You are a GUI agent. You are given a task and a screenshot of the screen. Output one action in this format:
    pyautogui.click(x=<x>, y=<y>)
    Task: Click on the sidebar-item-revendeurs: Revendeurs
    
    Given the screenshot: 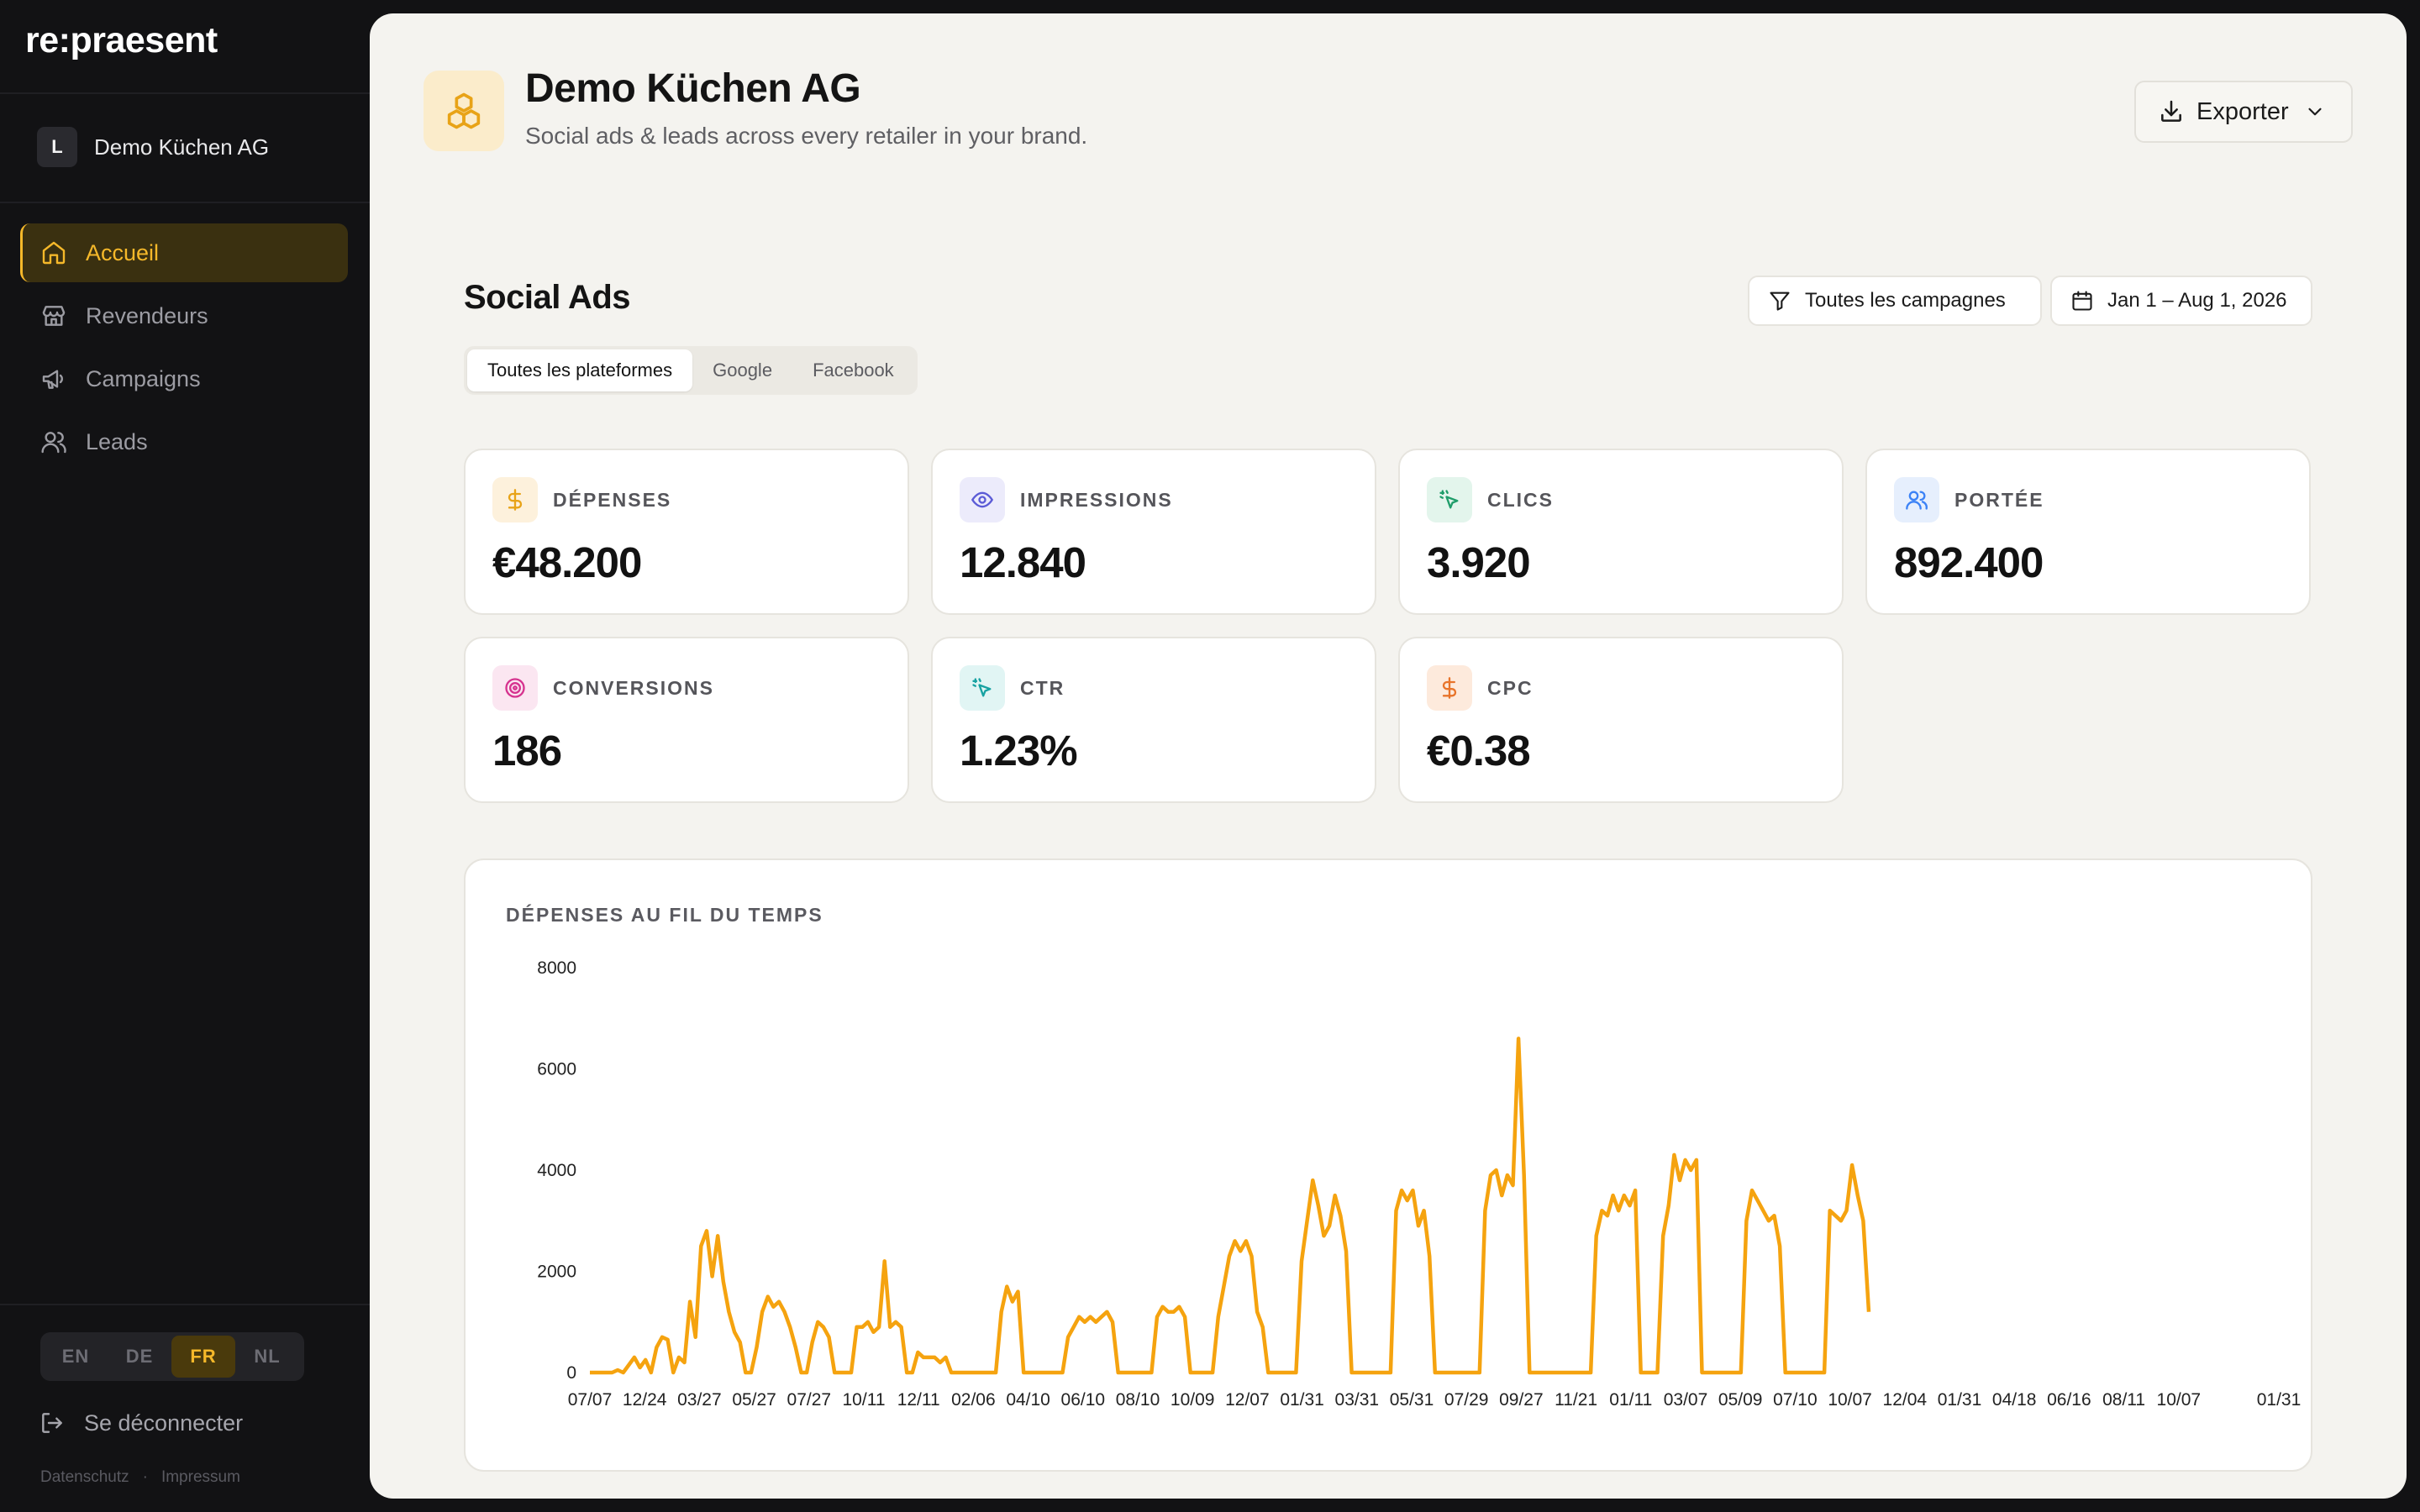 What is the action you would take?
    pyautogui.click(x=184, y=315)
    